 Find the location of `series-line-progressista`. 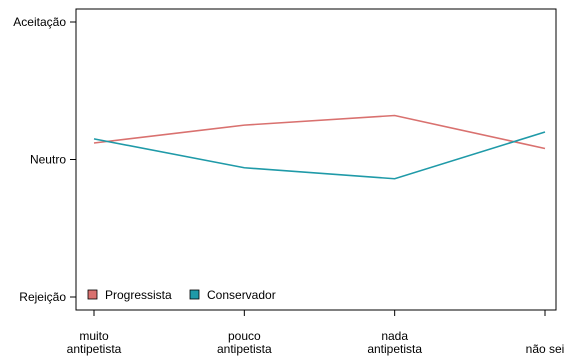

series-line-progressista is located at coordinates (319, 132).